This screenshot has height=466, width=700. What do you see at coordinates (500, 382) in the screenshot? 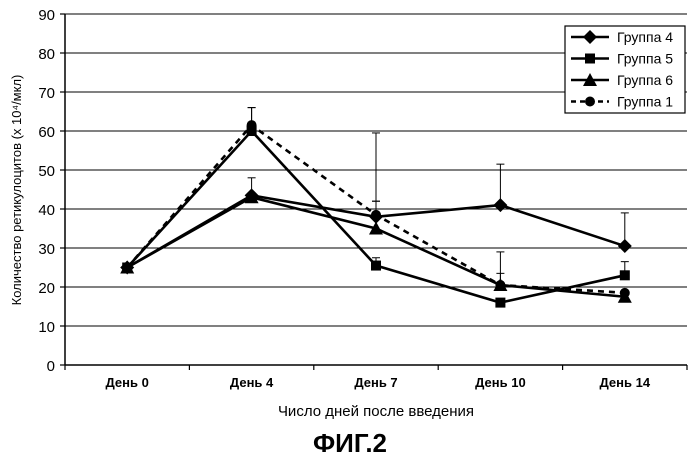
I see `x-tick-label: День 10` at bounding box center [500, 382].